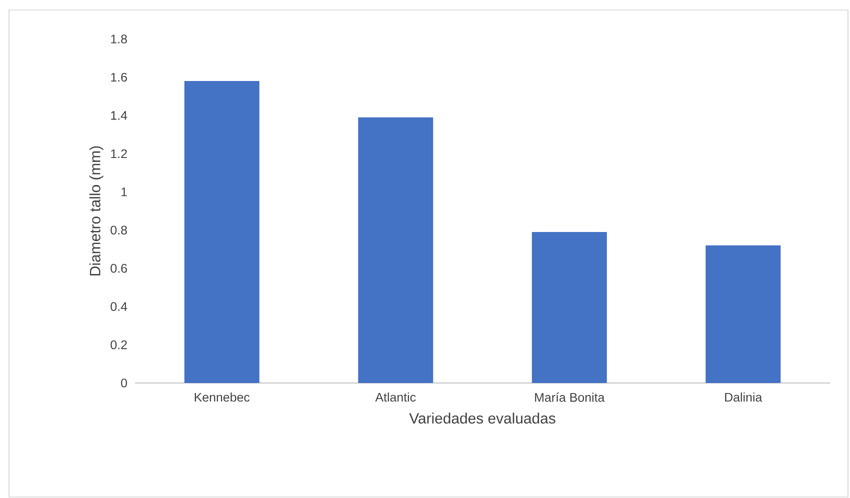  I want to click on x-tick-label: Dalinia, so click(743, 397).